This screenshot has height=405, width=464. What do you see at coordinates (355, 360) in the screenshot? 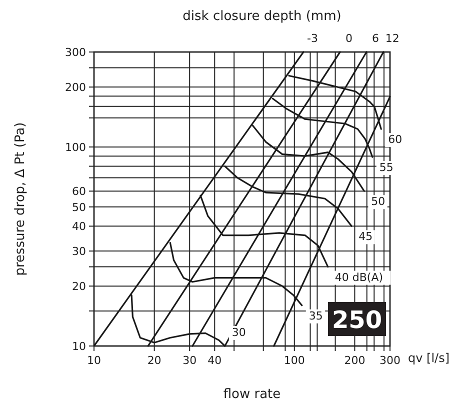
I see `x-tick-label: 200` at bounding box center [355, 360].